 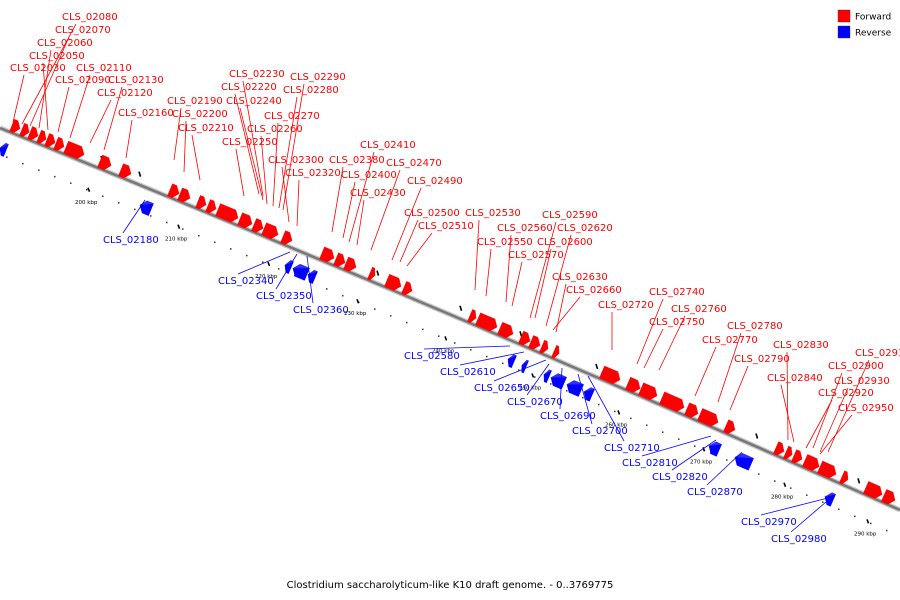 I want to click on gene-label-forward: CLS_02620, so click(x=585, y=228).